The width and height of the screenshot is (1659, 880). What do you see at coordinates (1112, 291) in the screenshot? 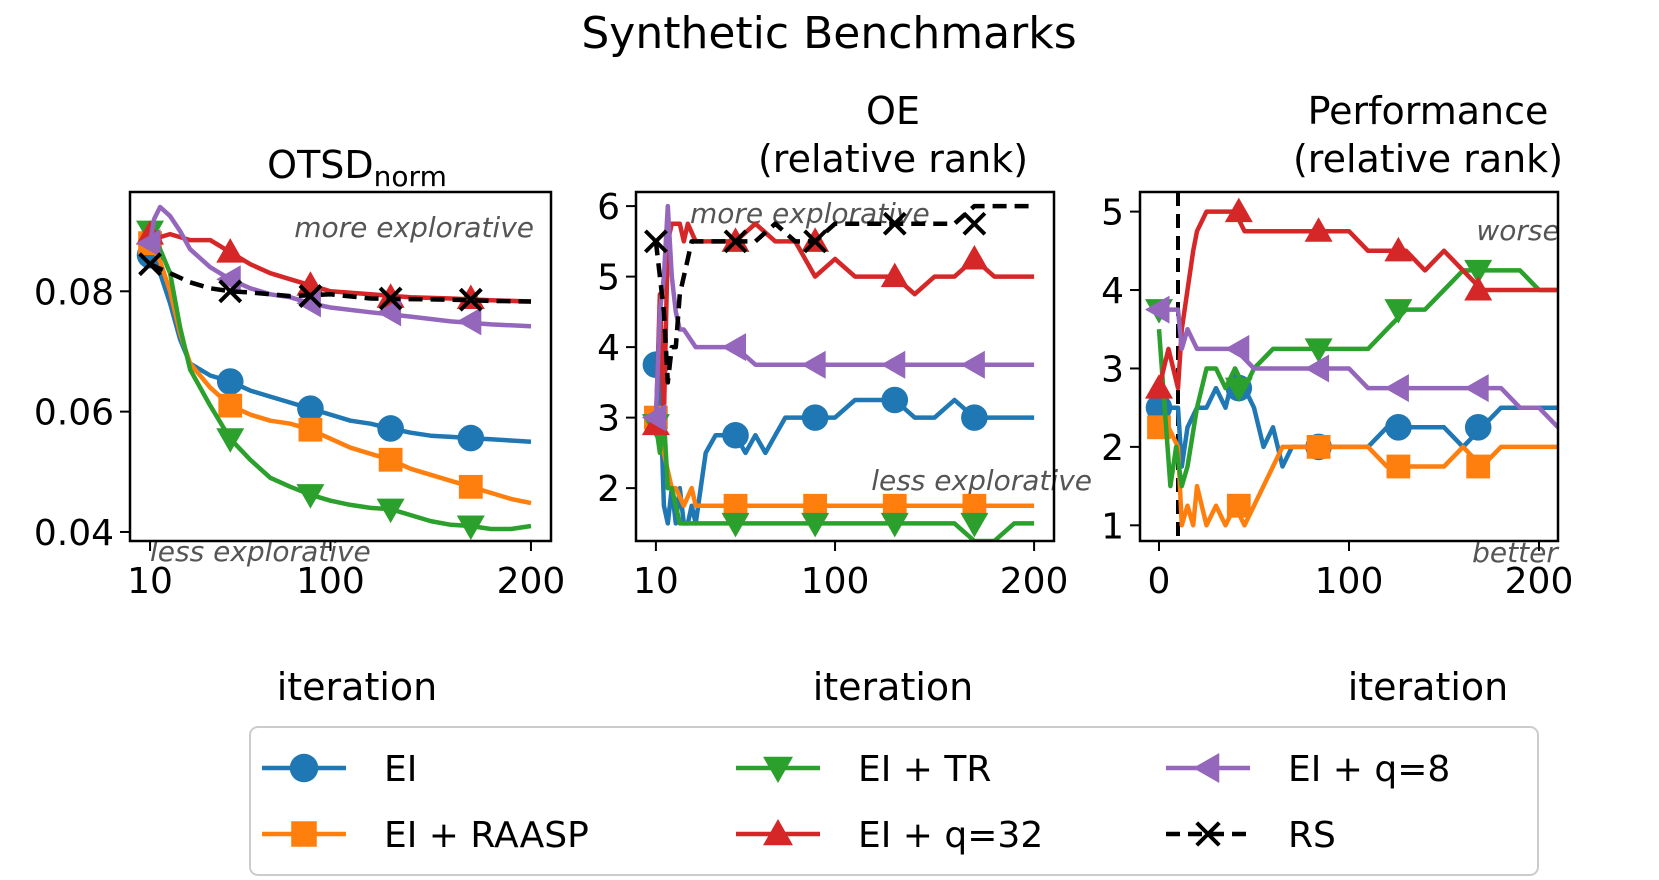
I see `panel-performance-ytick-label: 4` at bounding box center [1112, 291].